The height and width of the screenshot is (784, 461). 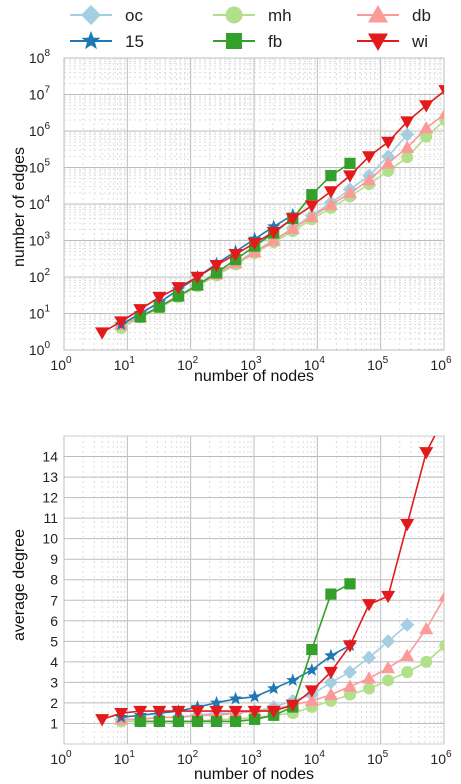 What do you see at coordinates (125, 758) in the screenshot?
I see `x-tick-label: 10¹` at bounding box center [125, 758].